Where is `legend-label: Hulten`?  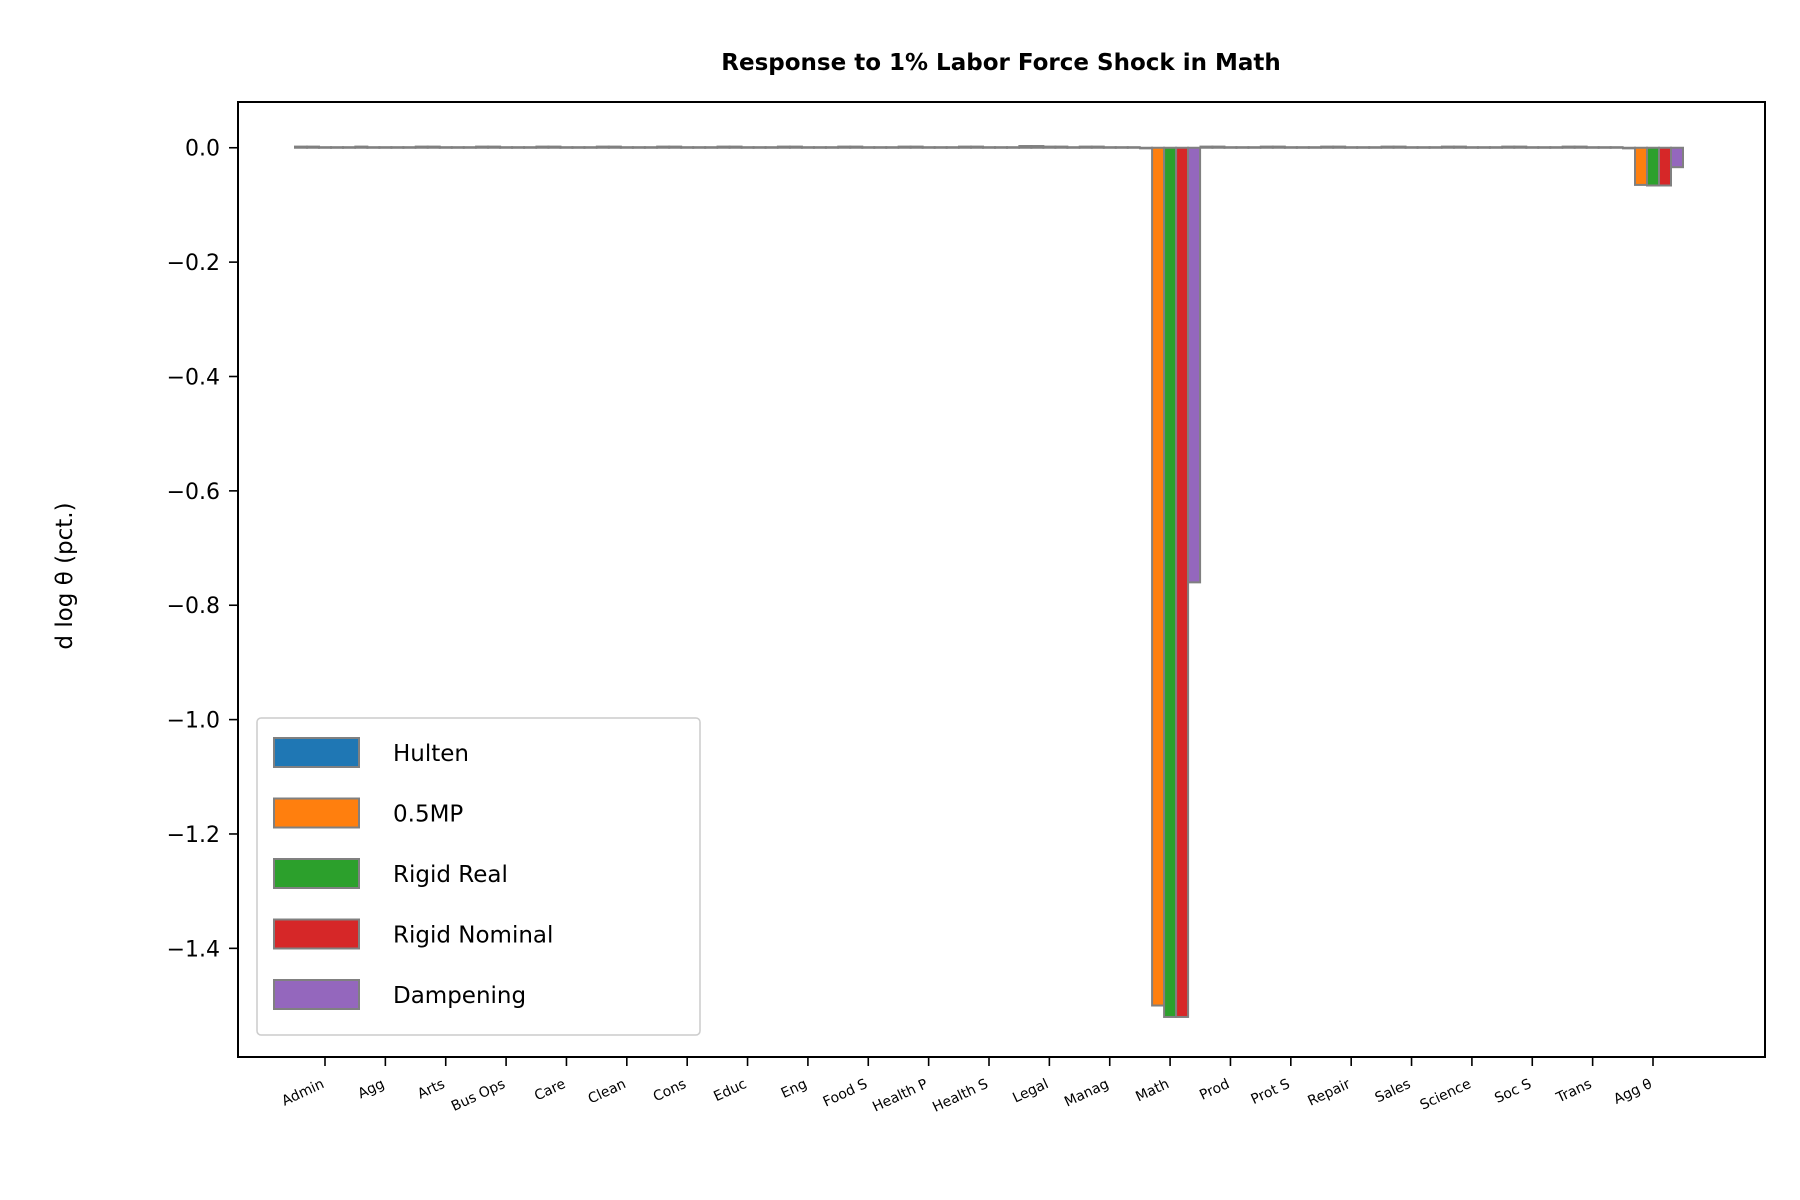 legend-label: Hulten is located at coordinates (431, 754).